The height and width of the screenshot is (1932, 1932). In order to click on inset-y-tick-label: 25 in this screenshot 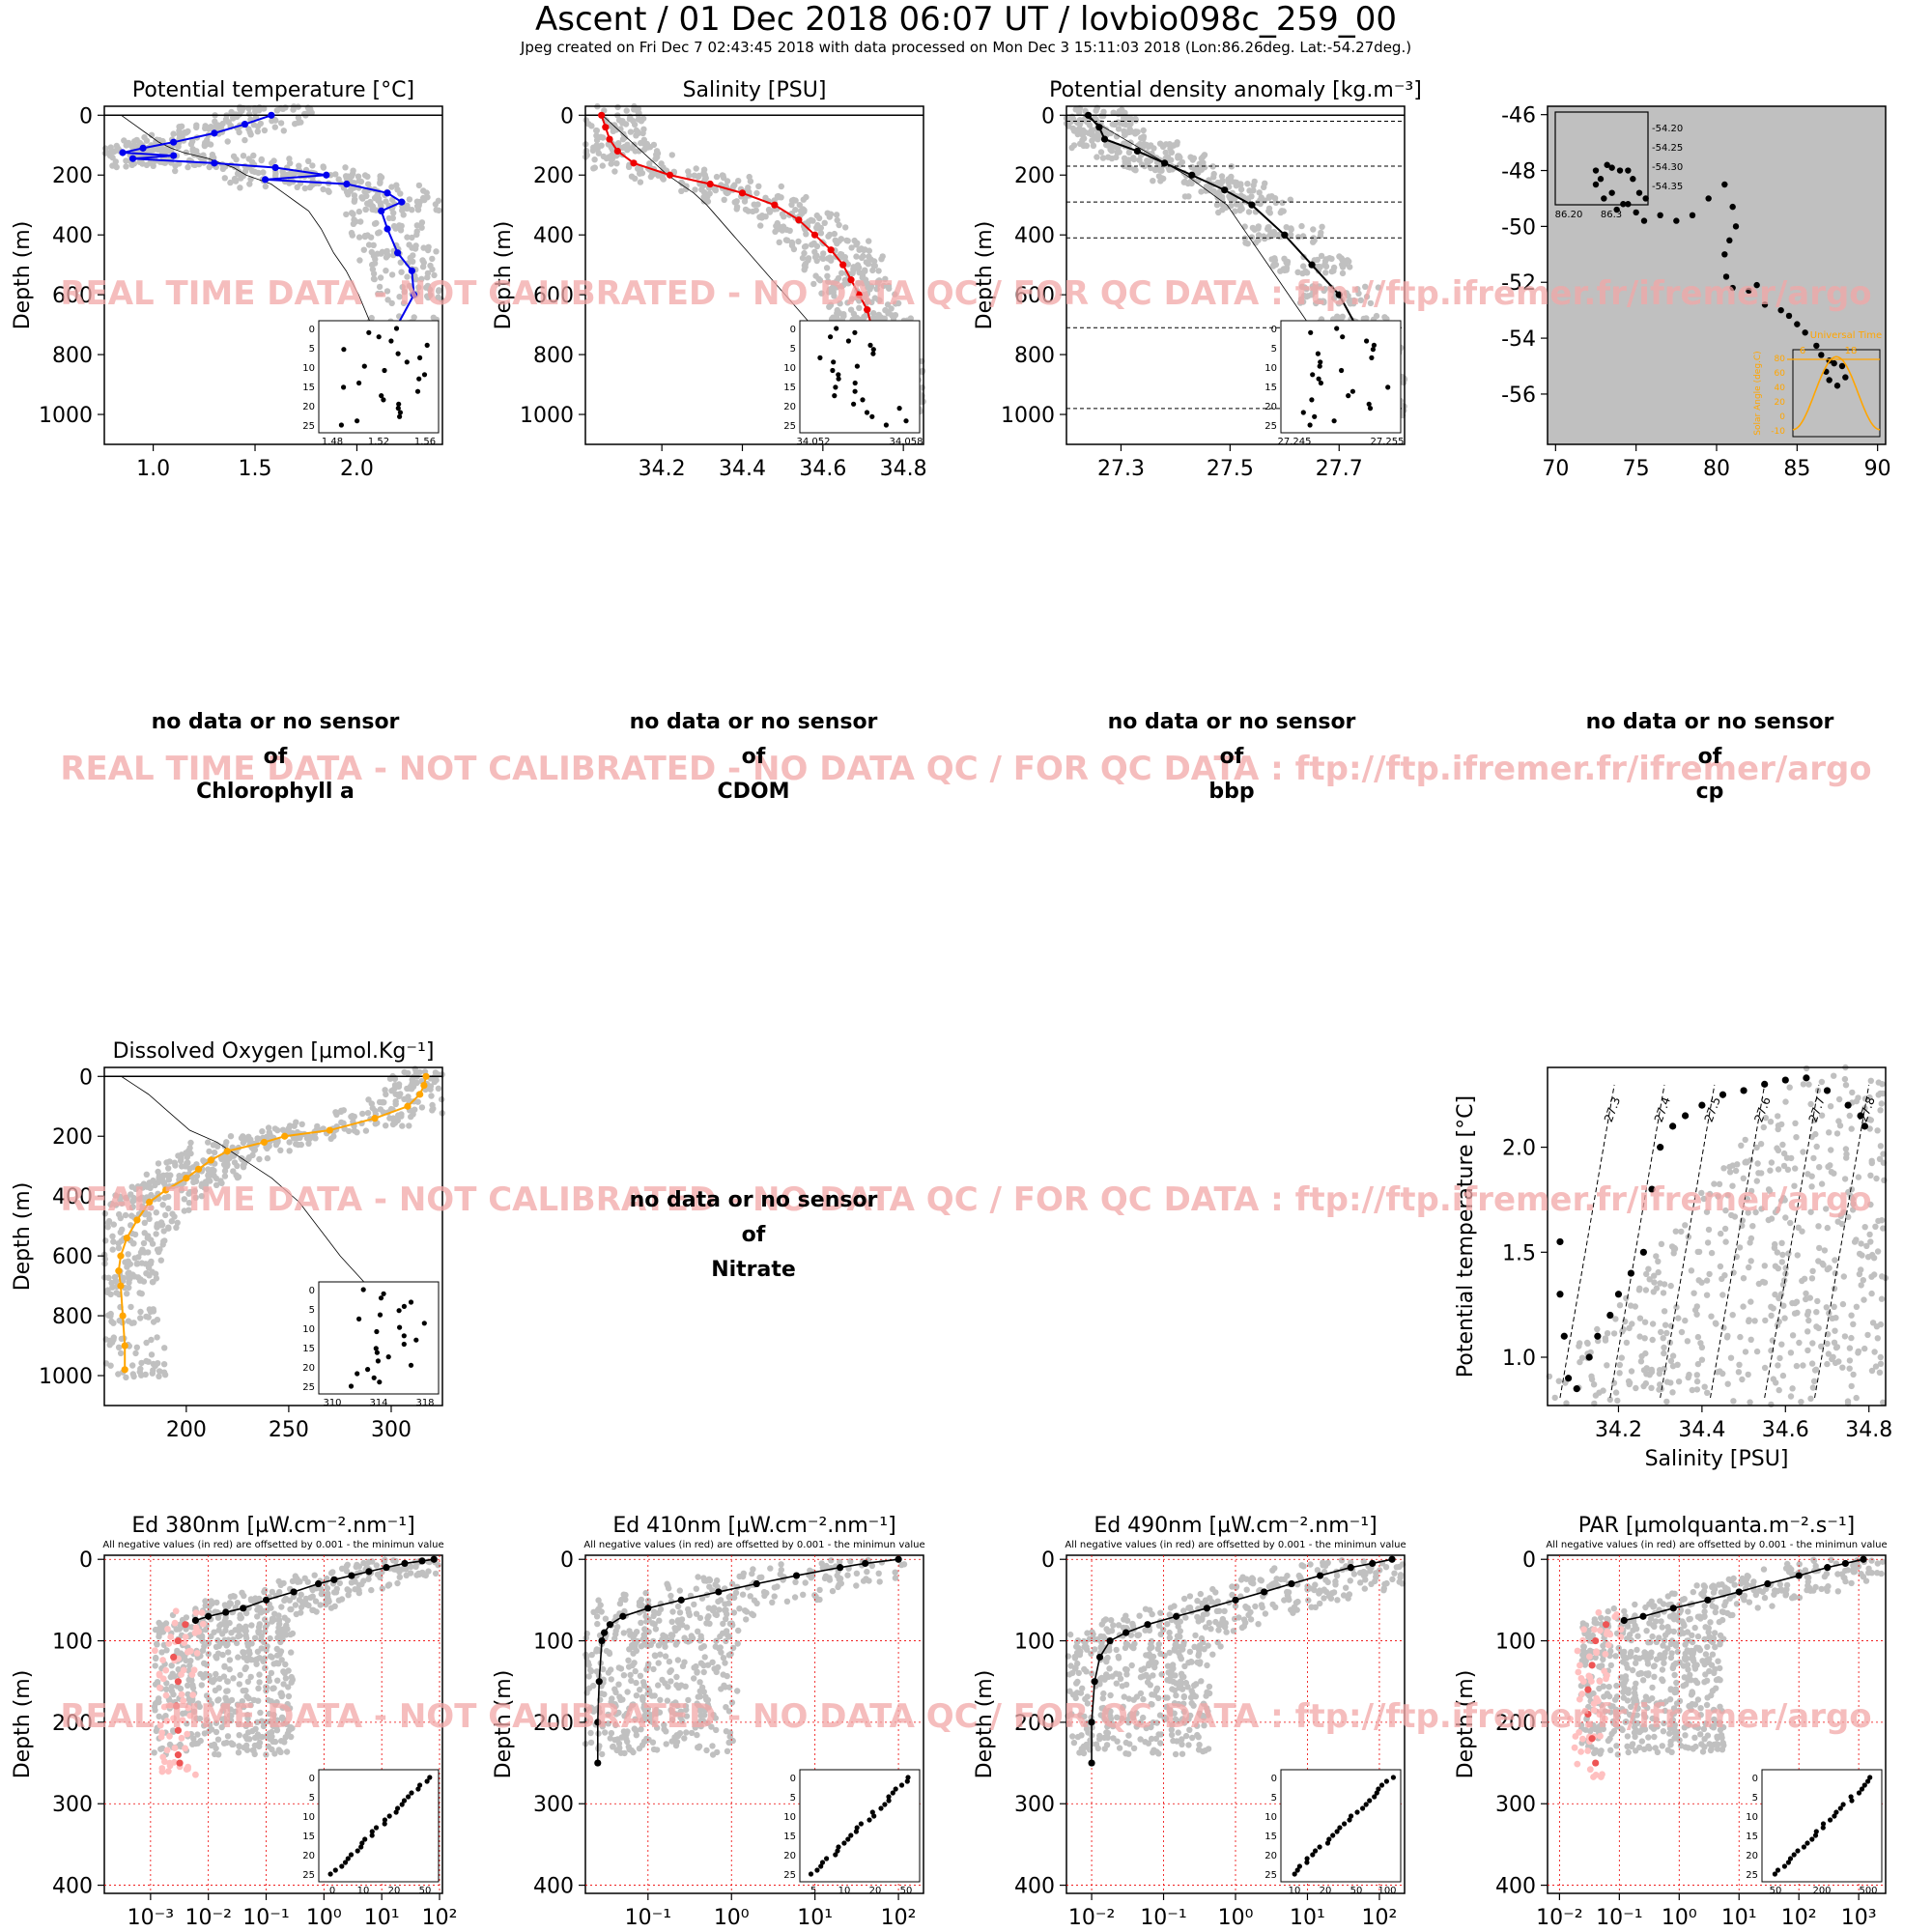, I will do `click(308, 1875)`.